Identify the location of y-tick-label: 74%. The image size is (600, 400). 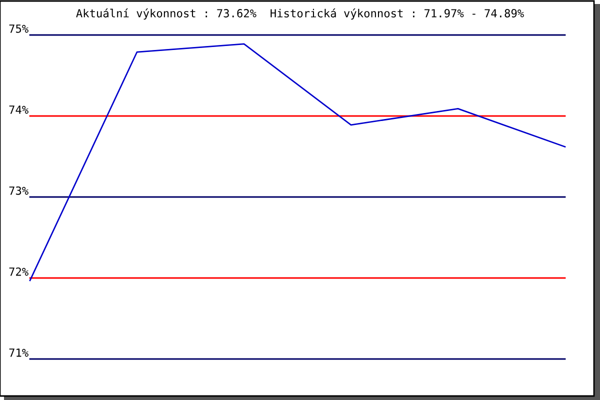
(18, 110).